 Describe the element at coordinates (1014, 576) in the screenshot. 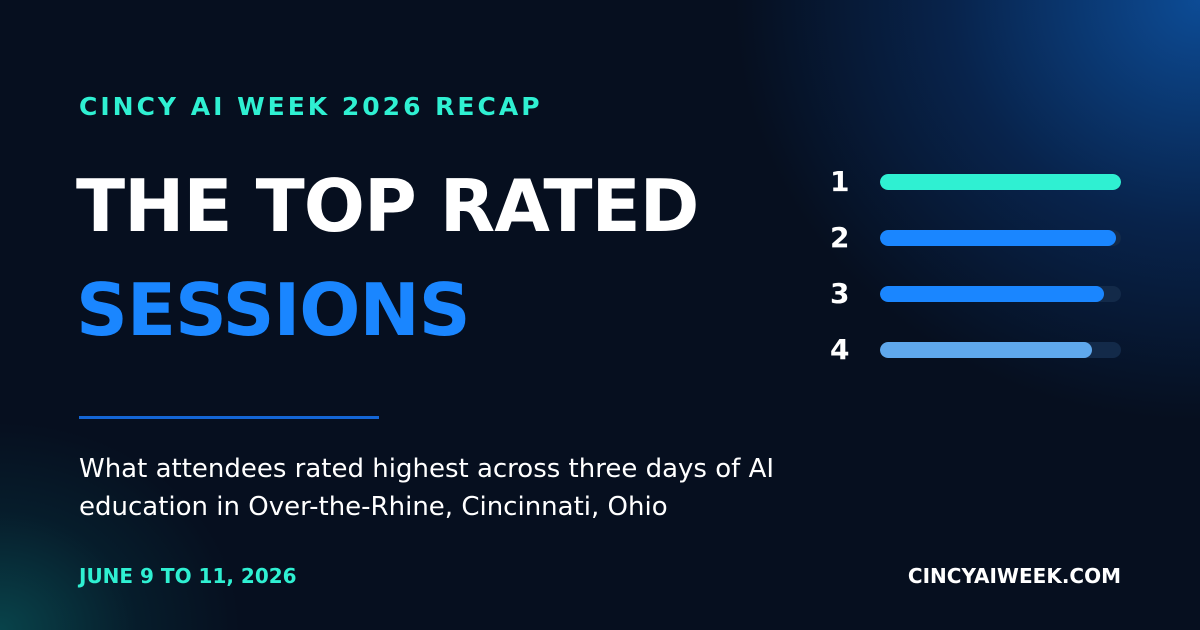

I see `website-link: CINCYAIWEEK.COM` at that location.